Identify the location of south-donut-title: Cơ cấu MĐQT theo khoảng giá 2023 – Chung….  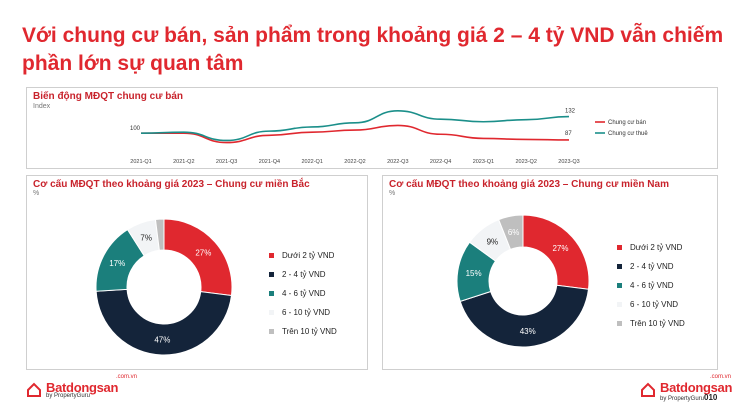
(529, 184).